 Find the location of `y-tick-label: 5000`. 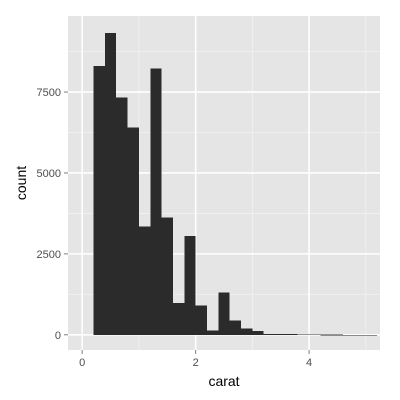

y-tick-label: 5000 is located at coordinates (49, 174).